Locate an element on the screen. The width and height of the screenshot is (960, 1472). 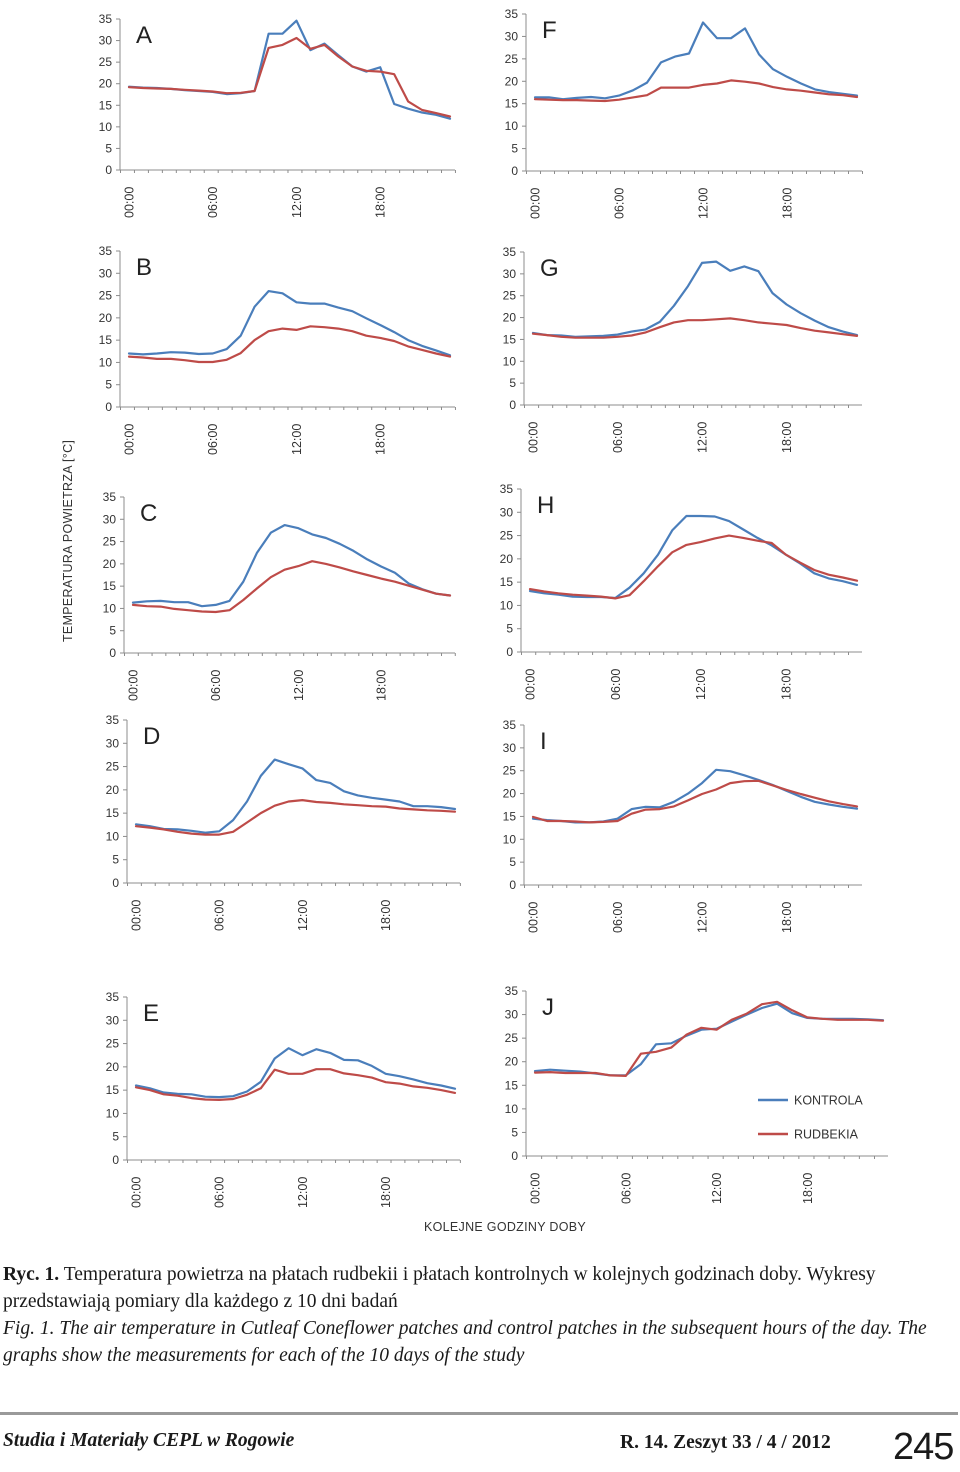
panel-letter: H is located at coordinates (545, 505).